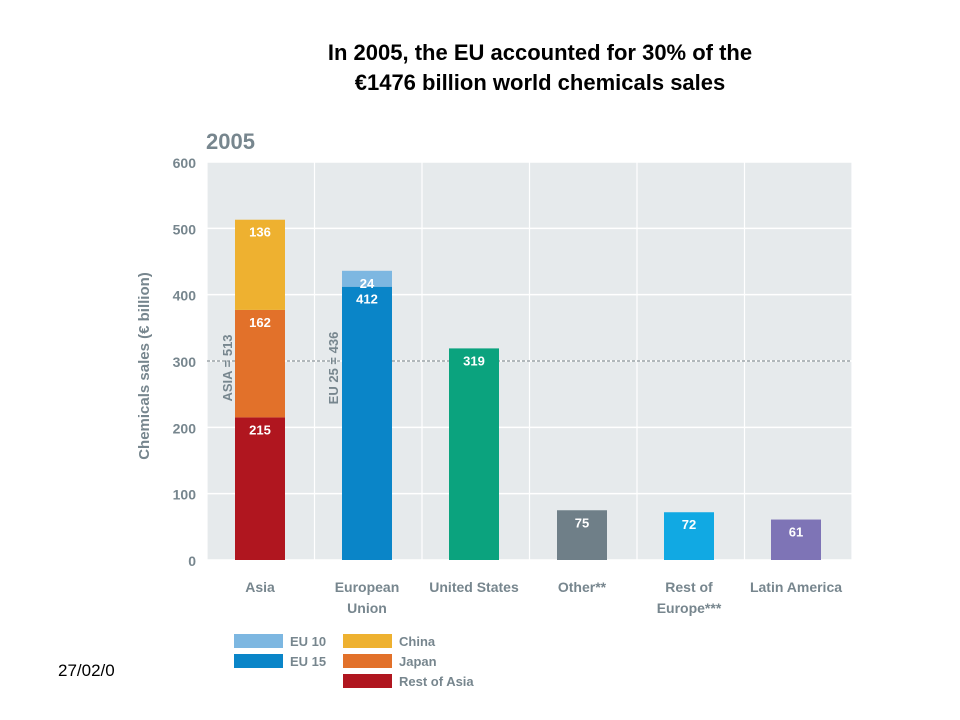 The height and width of the screenshot is (720, 960). I want to click on y-tick-label: 200, so click(185, 428).